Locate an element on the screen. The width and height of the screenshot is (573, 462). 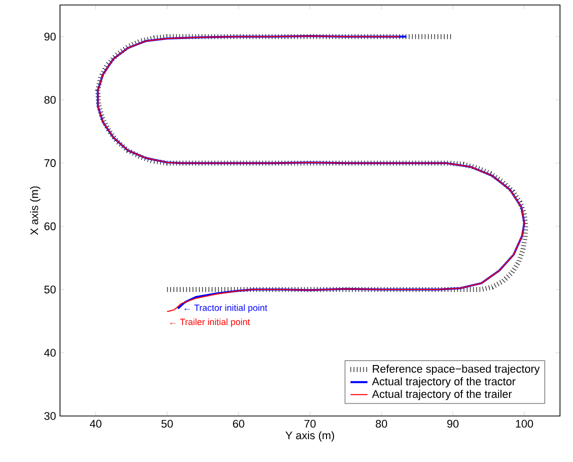
x-tick-label: 70 is located at coordinates (310, 424).